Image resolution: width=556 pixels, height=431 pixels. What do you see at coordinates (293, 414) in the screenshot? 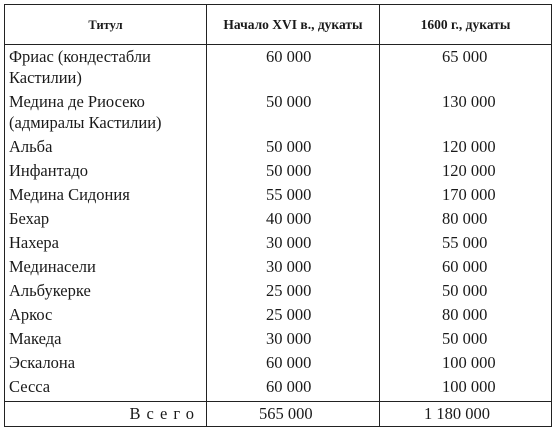
I see `total-early-value: 565 000` at bounding box center [293, 414].